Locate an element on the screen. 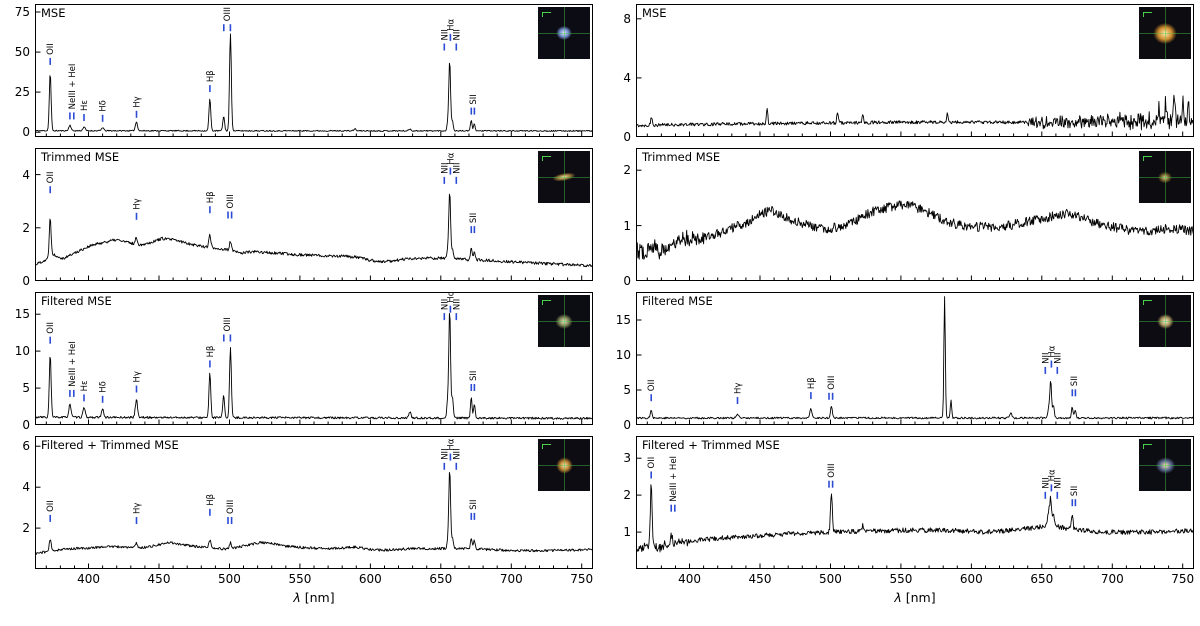 The width and height of the screenshot is (1200, 626). x-axis: 400 450 500 550 600 650 700 750 is located at coordinates (314, 581).